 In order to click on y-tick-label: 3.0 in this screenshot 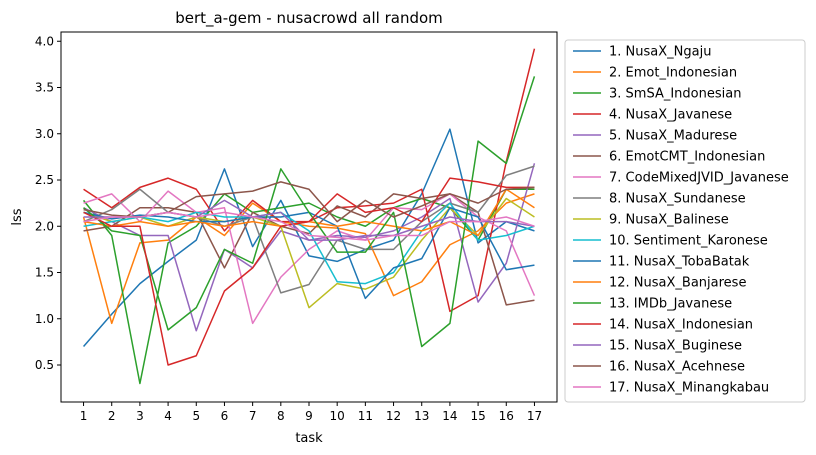, I will do `click(44, 134)`.